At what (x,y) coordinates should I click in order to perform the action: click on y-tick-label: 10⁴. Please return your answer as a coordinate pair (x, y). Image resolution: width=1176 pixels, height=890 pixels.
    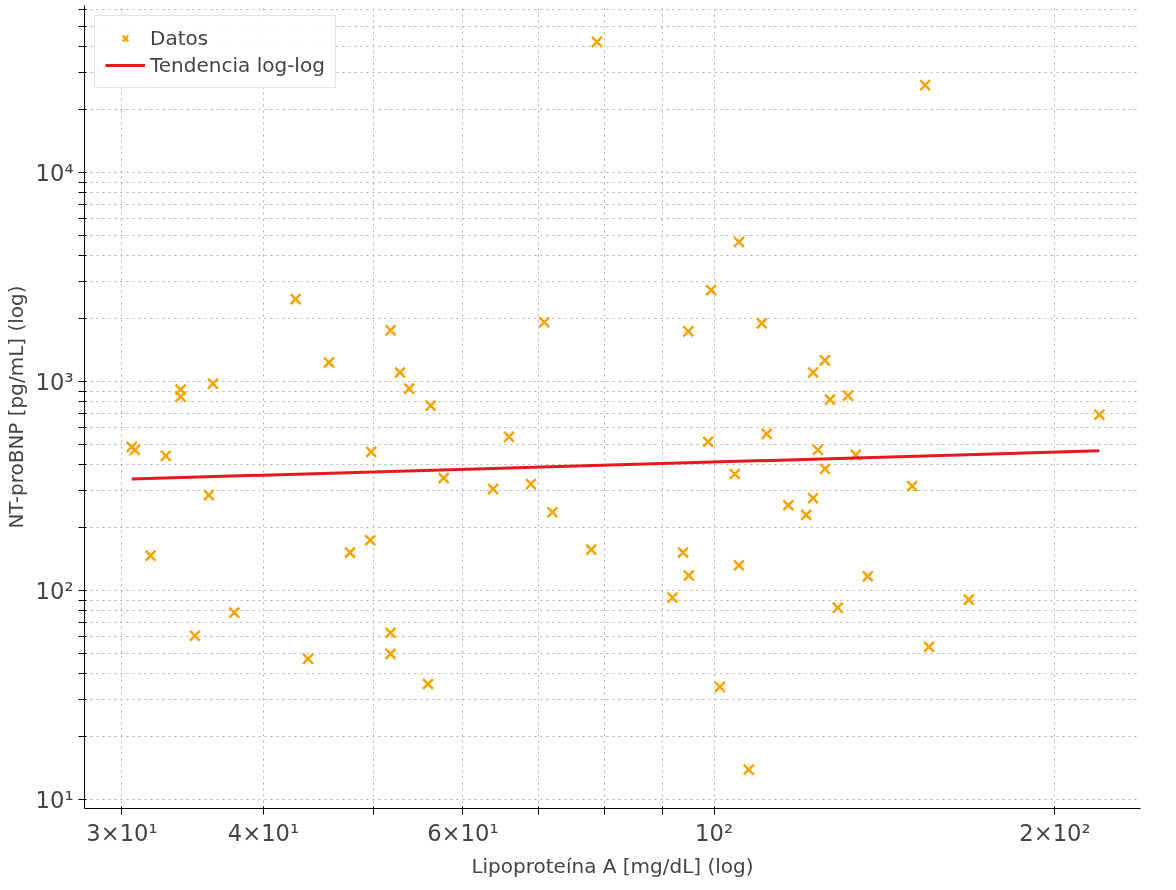
    Looking at the image, I should click on (54, 172).